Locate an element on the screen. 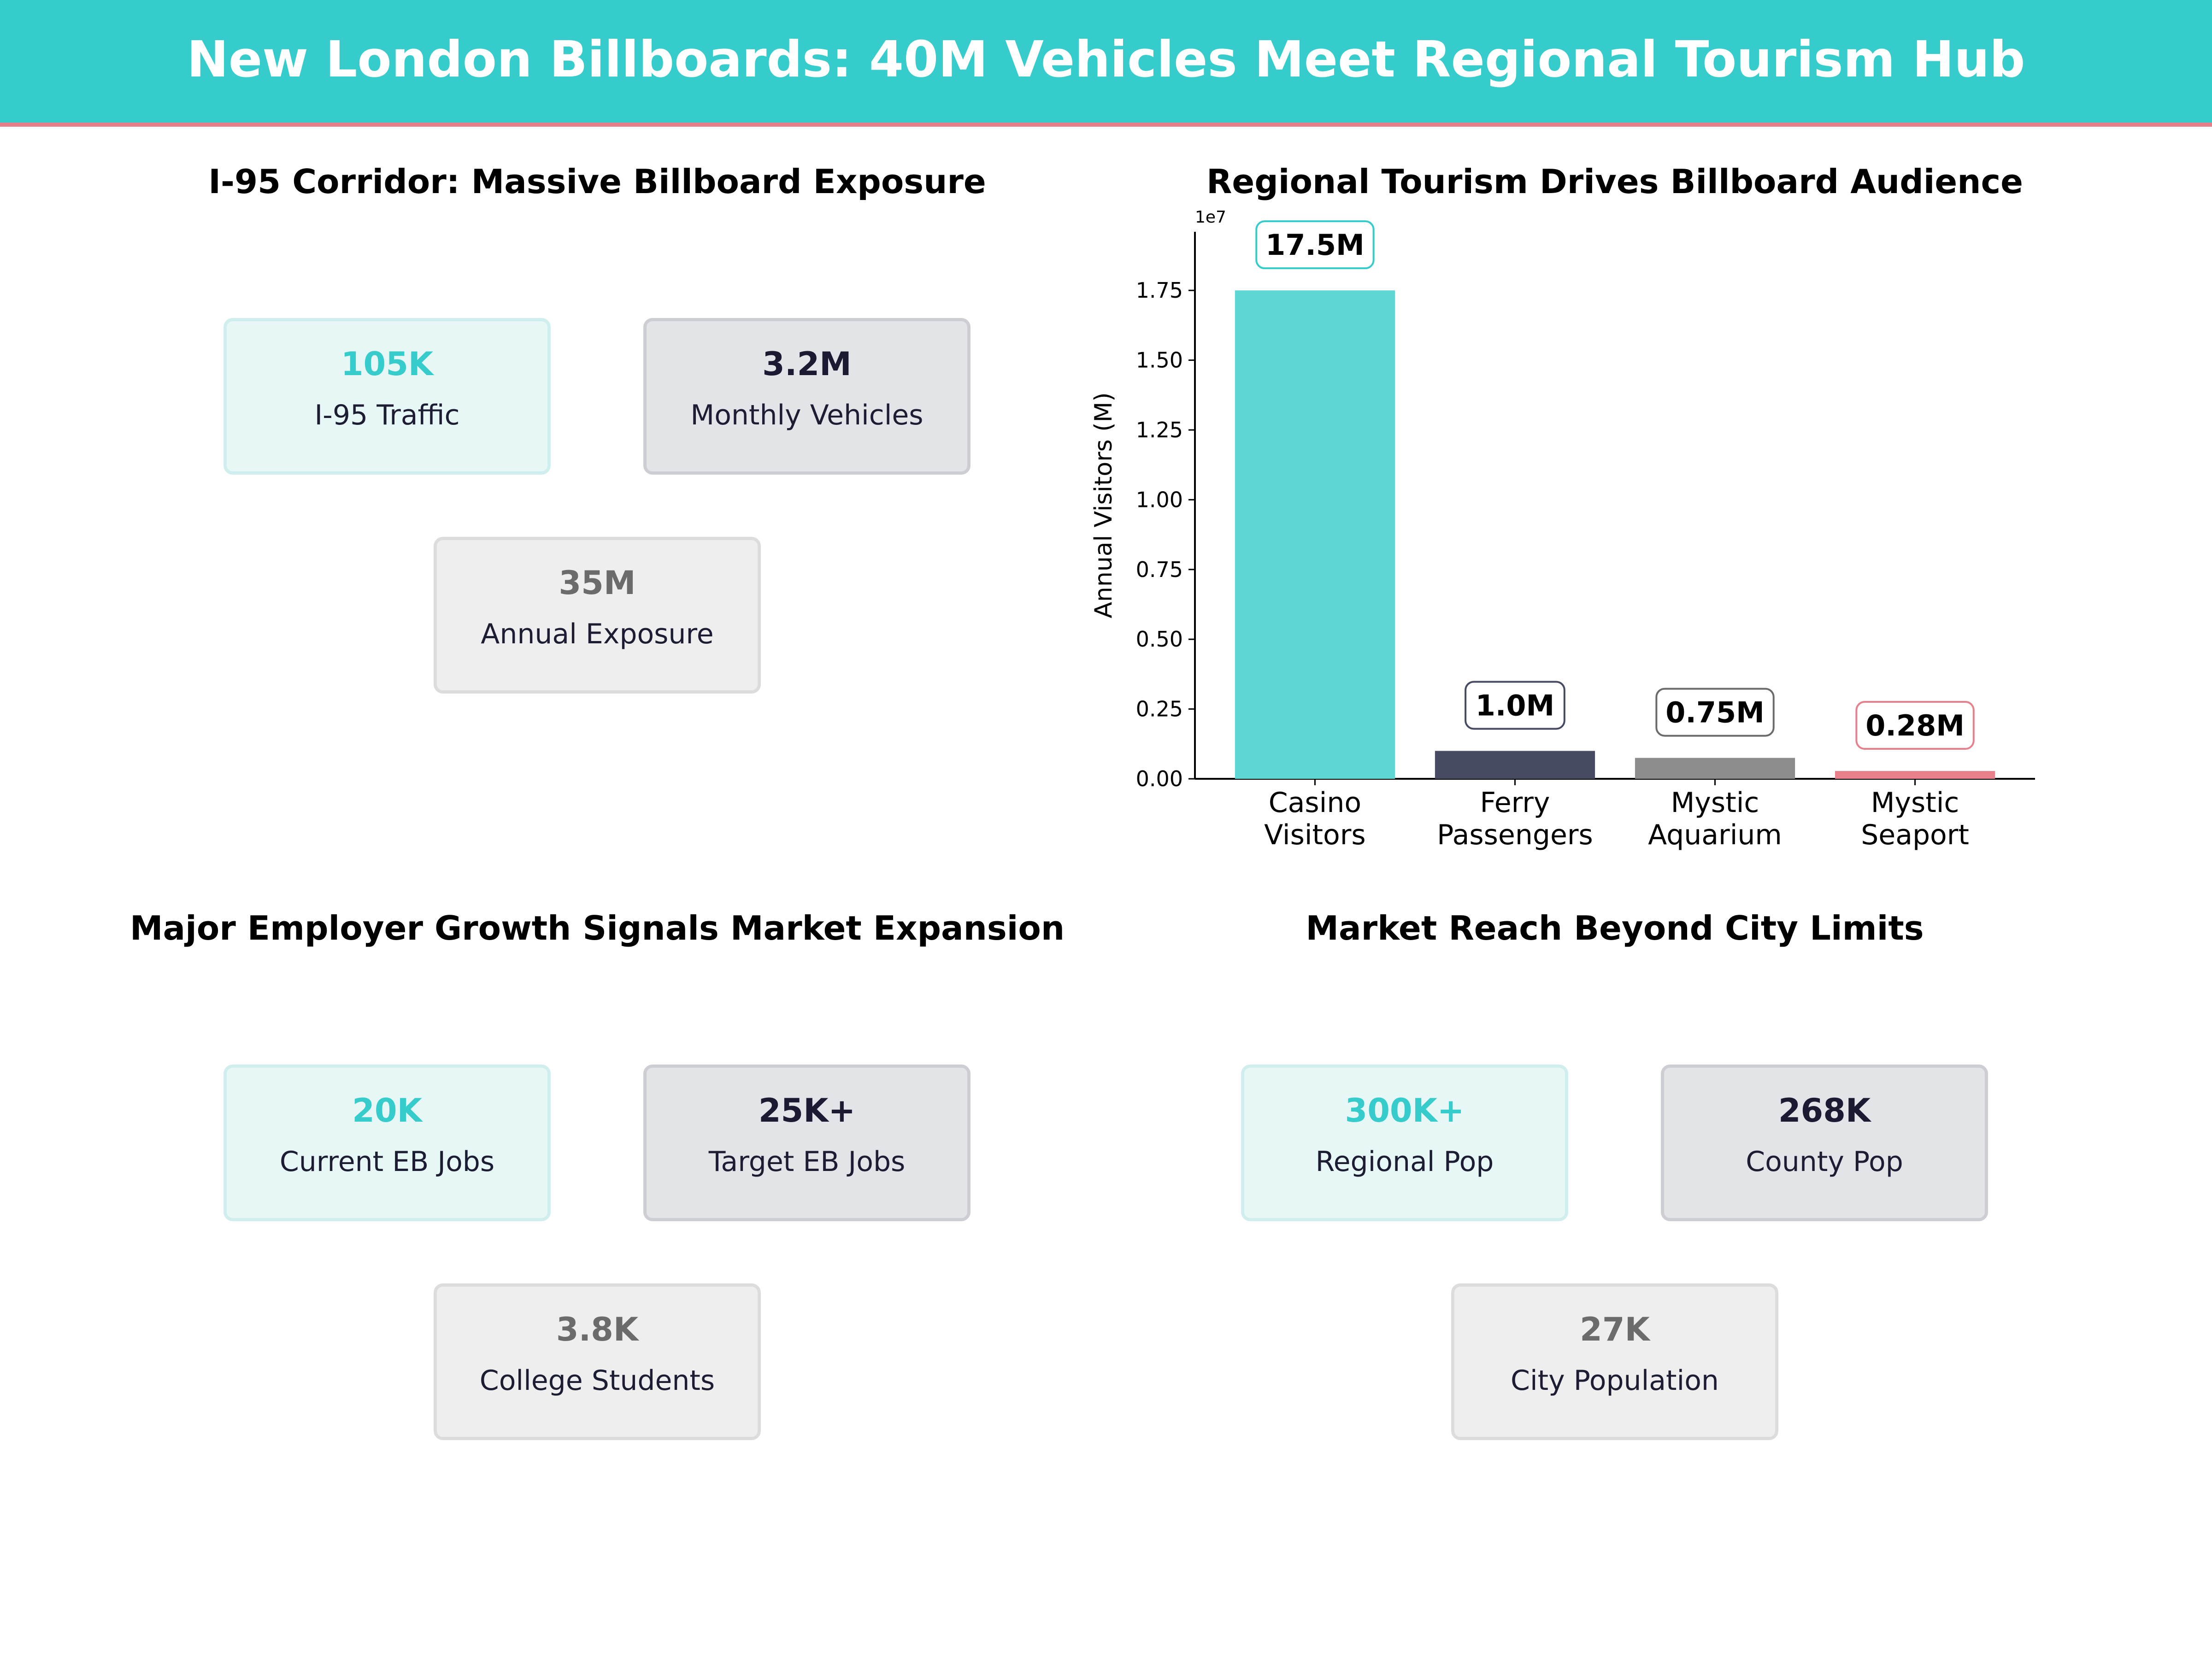 This screenshot has height=1659, width=2212. y-tick-label: 0.00 is located at coordinates (1159, 778).